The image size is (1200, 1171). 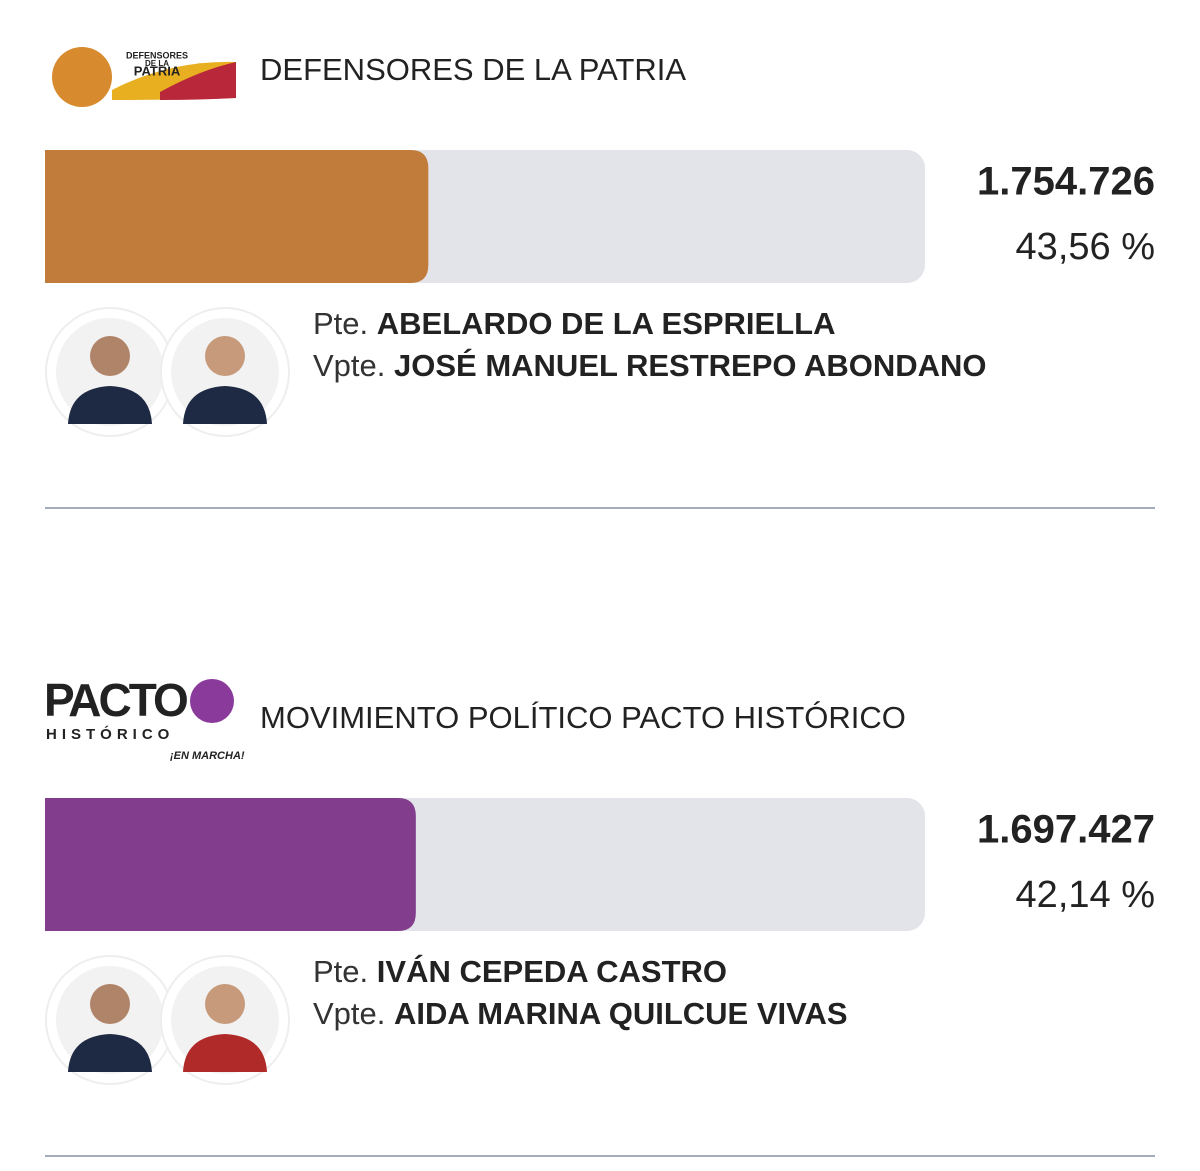 What do you see at coordinates (157, 55) in the screenshot?
I see `logo-text: DEFENSORES` at bounding box center [157, 55].